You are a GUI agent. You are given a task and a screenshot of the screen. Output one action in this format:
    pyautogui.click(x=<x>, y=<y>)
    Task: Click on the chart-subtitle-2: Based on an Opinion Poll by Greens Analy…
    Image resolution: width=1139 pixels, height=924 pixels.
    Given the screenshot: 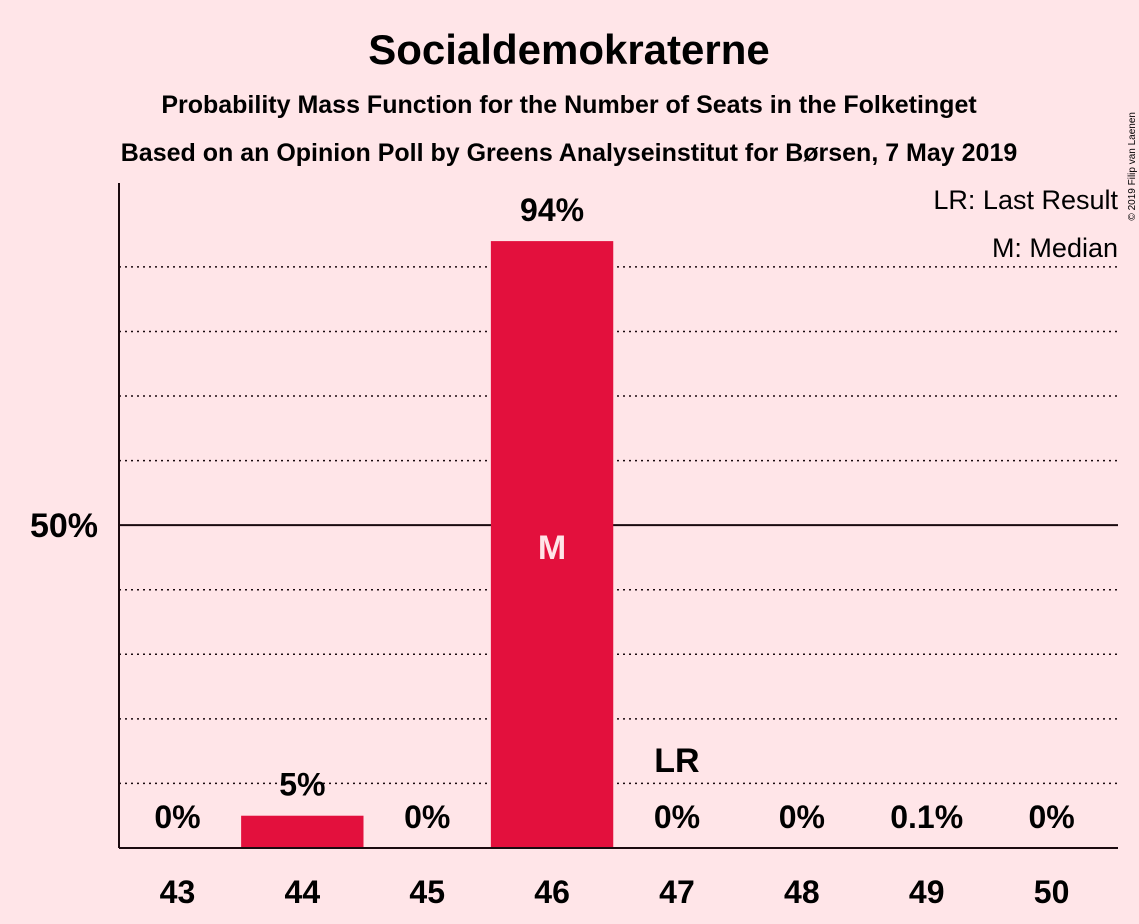 What is the action you would take?
    pyautogui.click(x=569, y=153)
    